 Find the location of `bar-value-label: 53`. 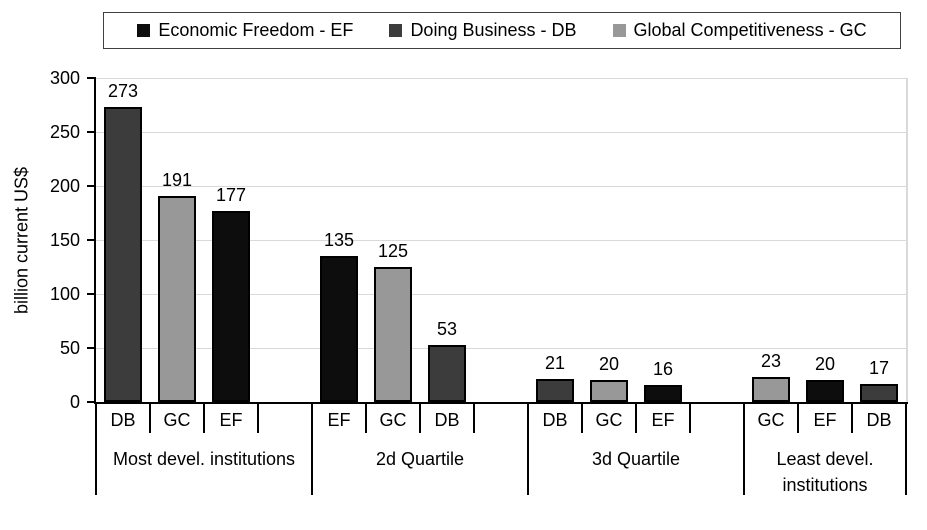

bar-value-label: 53 is located at coordinates (447, 328).